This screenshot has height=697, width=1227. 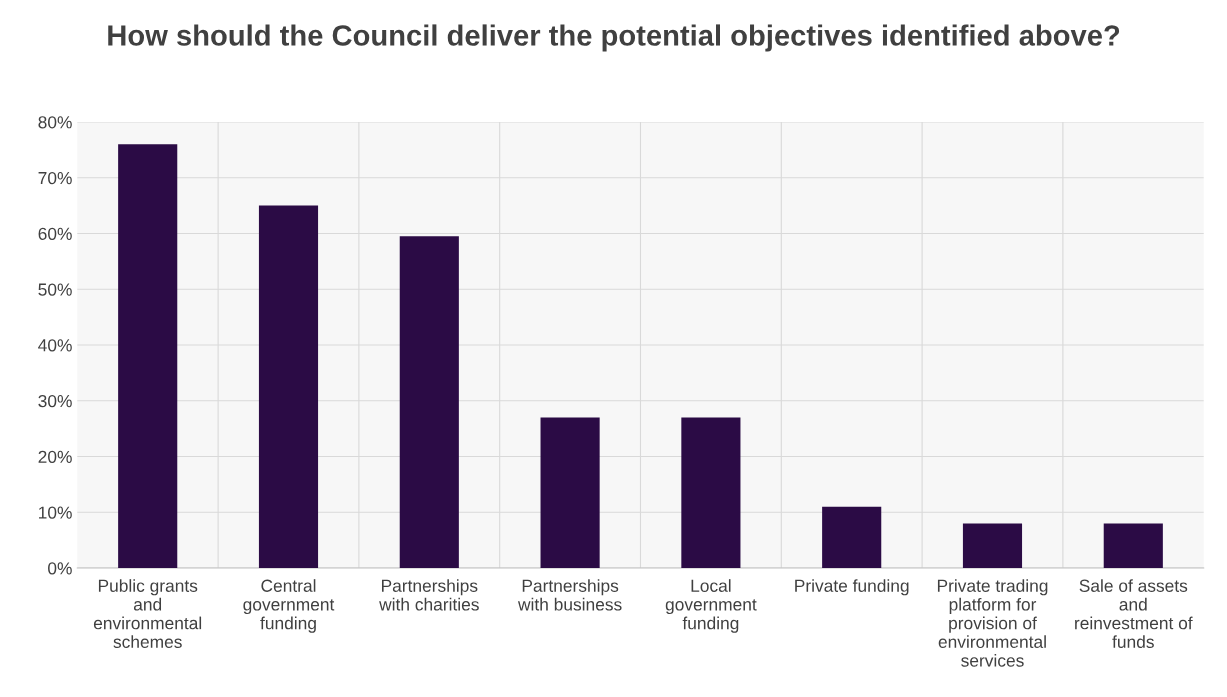 What do you see at coordinates (55, 345) in the screenshot?
I see `y-tick-label: 40%` at bounding box center [55, 345].